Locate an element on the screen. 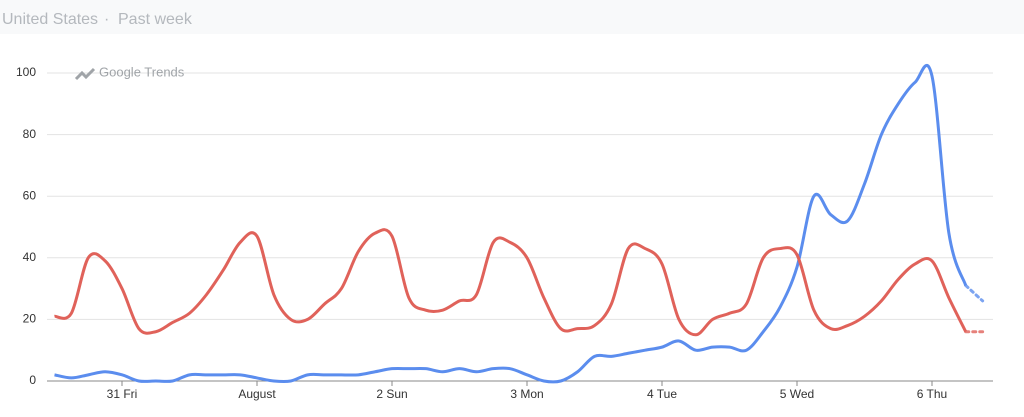 This screenshot has height=417, width=1024. y-tick-label: 100 is located at coordinates (26, 72).